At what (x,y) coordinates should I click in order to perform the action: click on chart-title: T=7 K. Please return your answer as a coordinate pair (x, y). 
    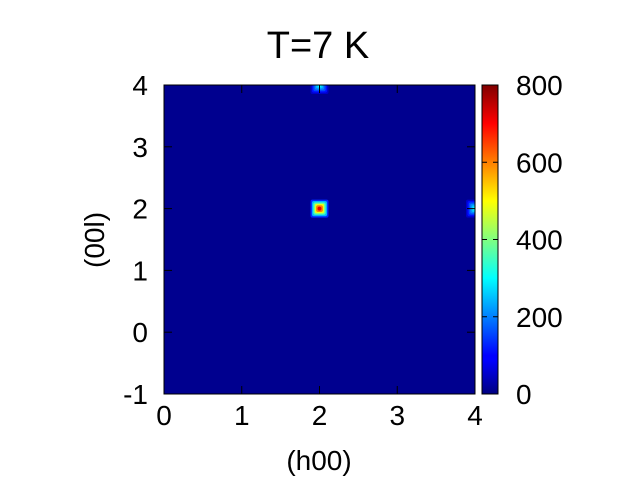
    Looking at the image, I should click on (318, 46).